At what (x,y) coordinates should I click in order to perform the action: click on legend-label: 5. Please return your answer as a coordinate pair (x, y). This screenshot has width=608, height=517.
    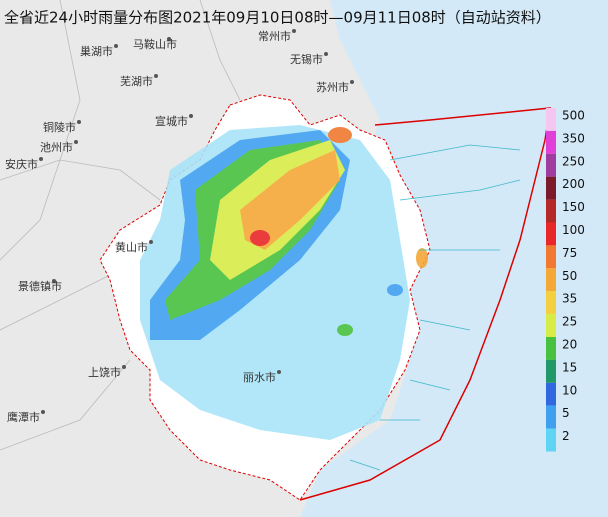
    Looking at the image, I should click on (566, 413).